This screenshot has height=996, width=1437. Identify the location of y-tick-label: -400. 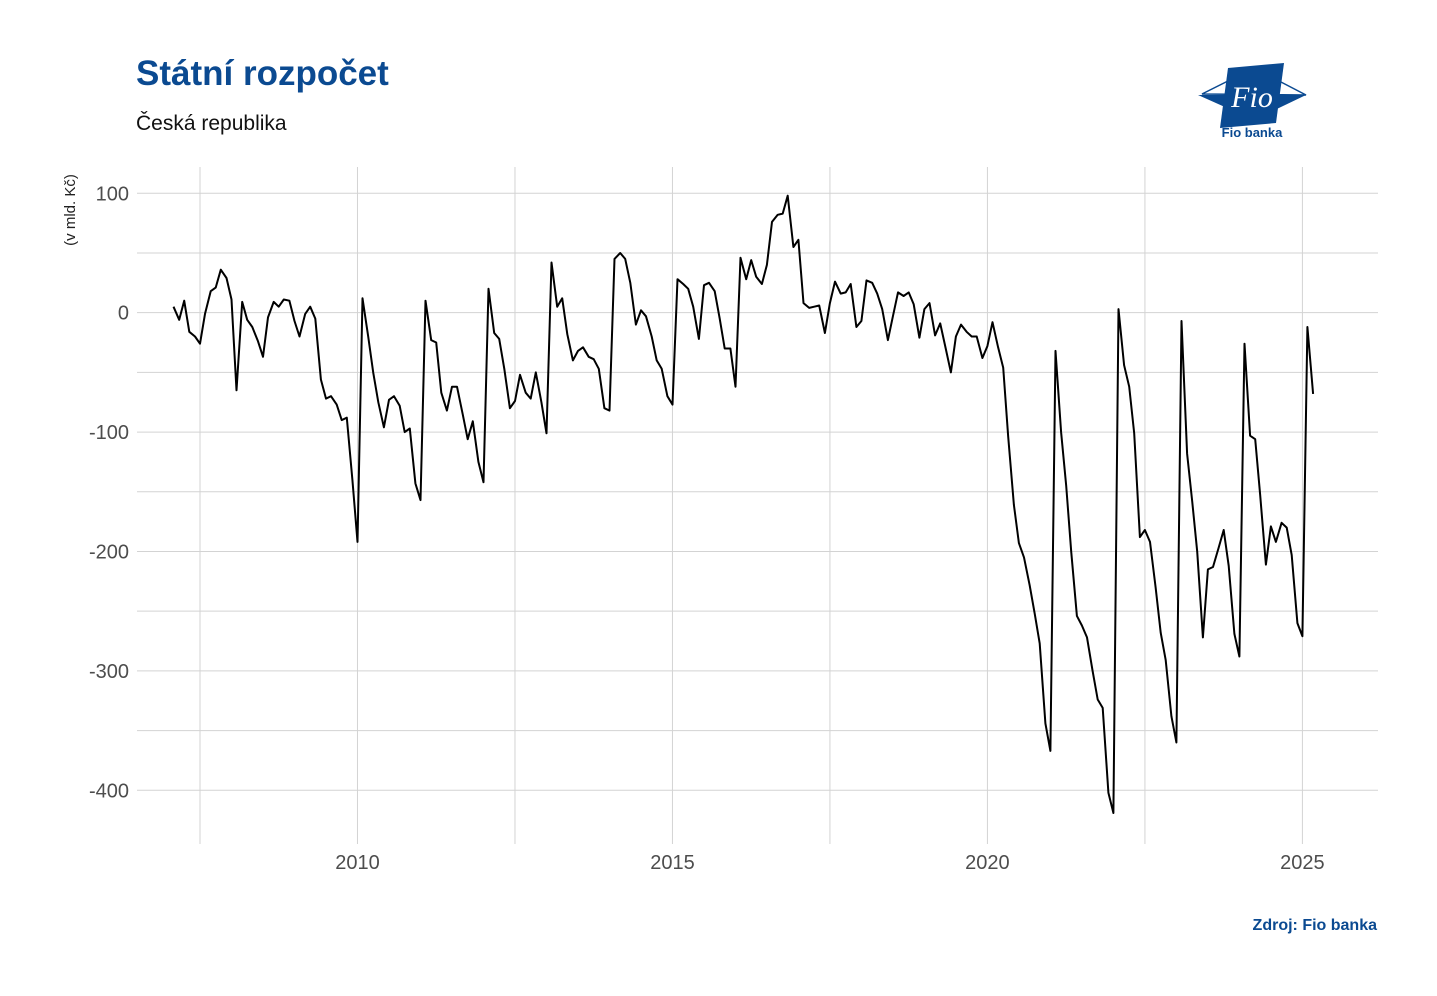
(109, 791).